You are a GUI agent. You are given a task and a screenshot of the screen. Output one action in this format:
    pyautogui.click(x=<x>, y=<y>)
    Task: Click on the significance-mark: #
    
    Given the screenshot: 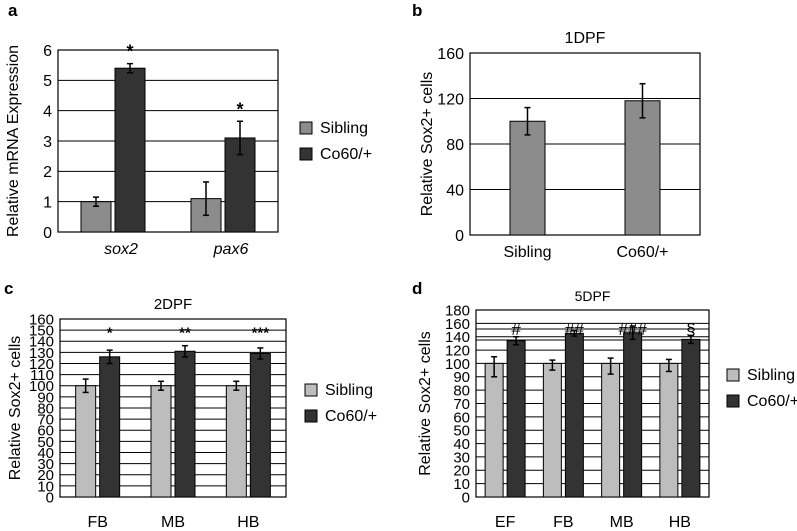 What is the action you would take?
    pyautogui.click(x=516, y=329)
    